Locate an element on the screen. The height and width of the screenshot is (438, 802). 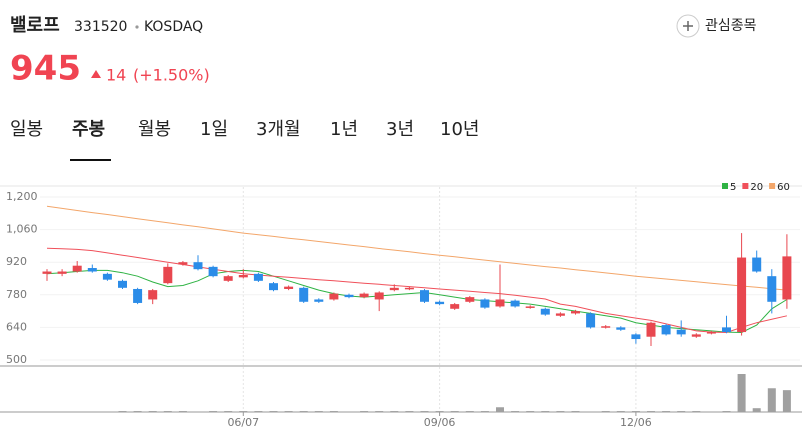
tab: 1년 is located at coordinates (344, 129).